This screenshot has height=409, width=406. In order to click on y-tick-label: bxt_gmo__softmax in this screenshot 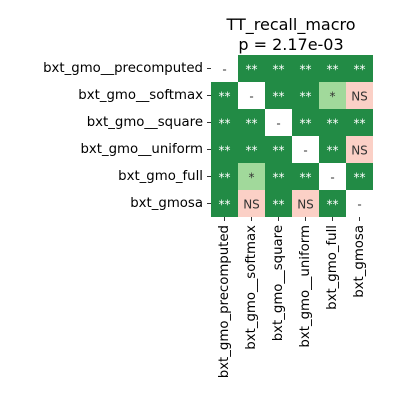, I will do `click(140, 95)`.